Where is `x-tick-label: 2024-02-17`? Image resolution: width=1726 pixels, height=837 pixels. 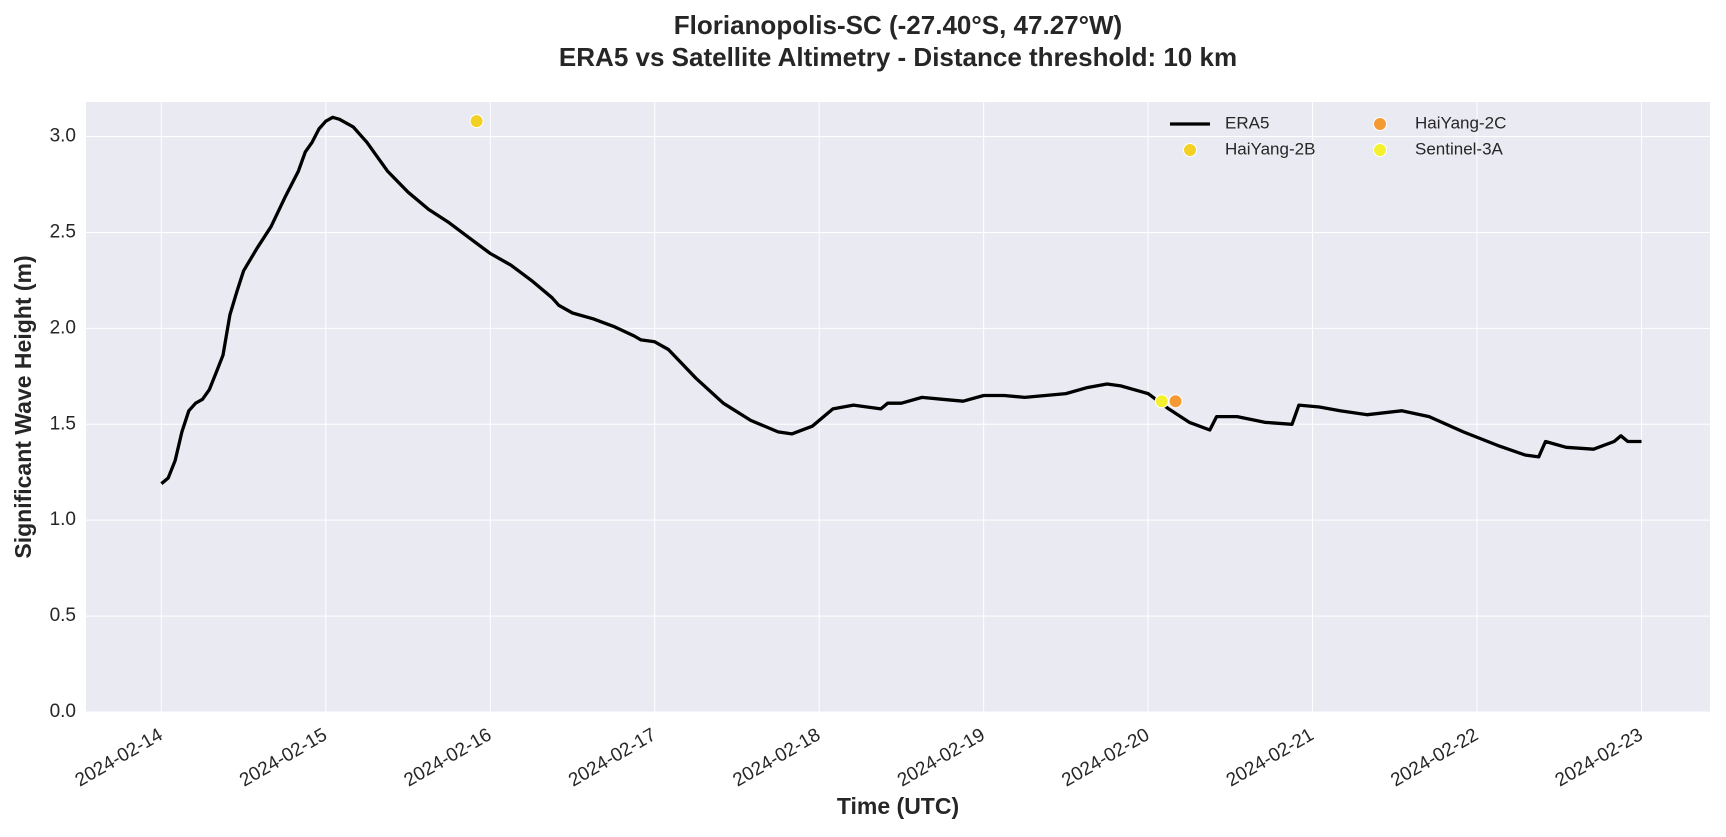 x-tick-label: 2024-02-17 is located at coordinates (612, 757).